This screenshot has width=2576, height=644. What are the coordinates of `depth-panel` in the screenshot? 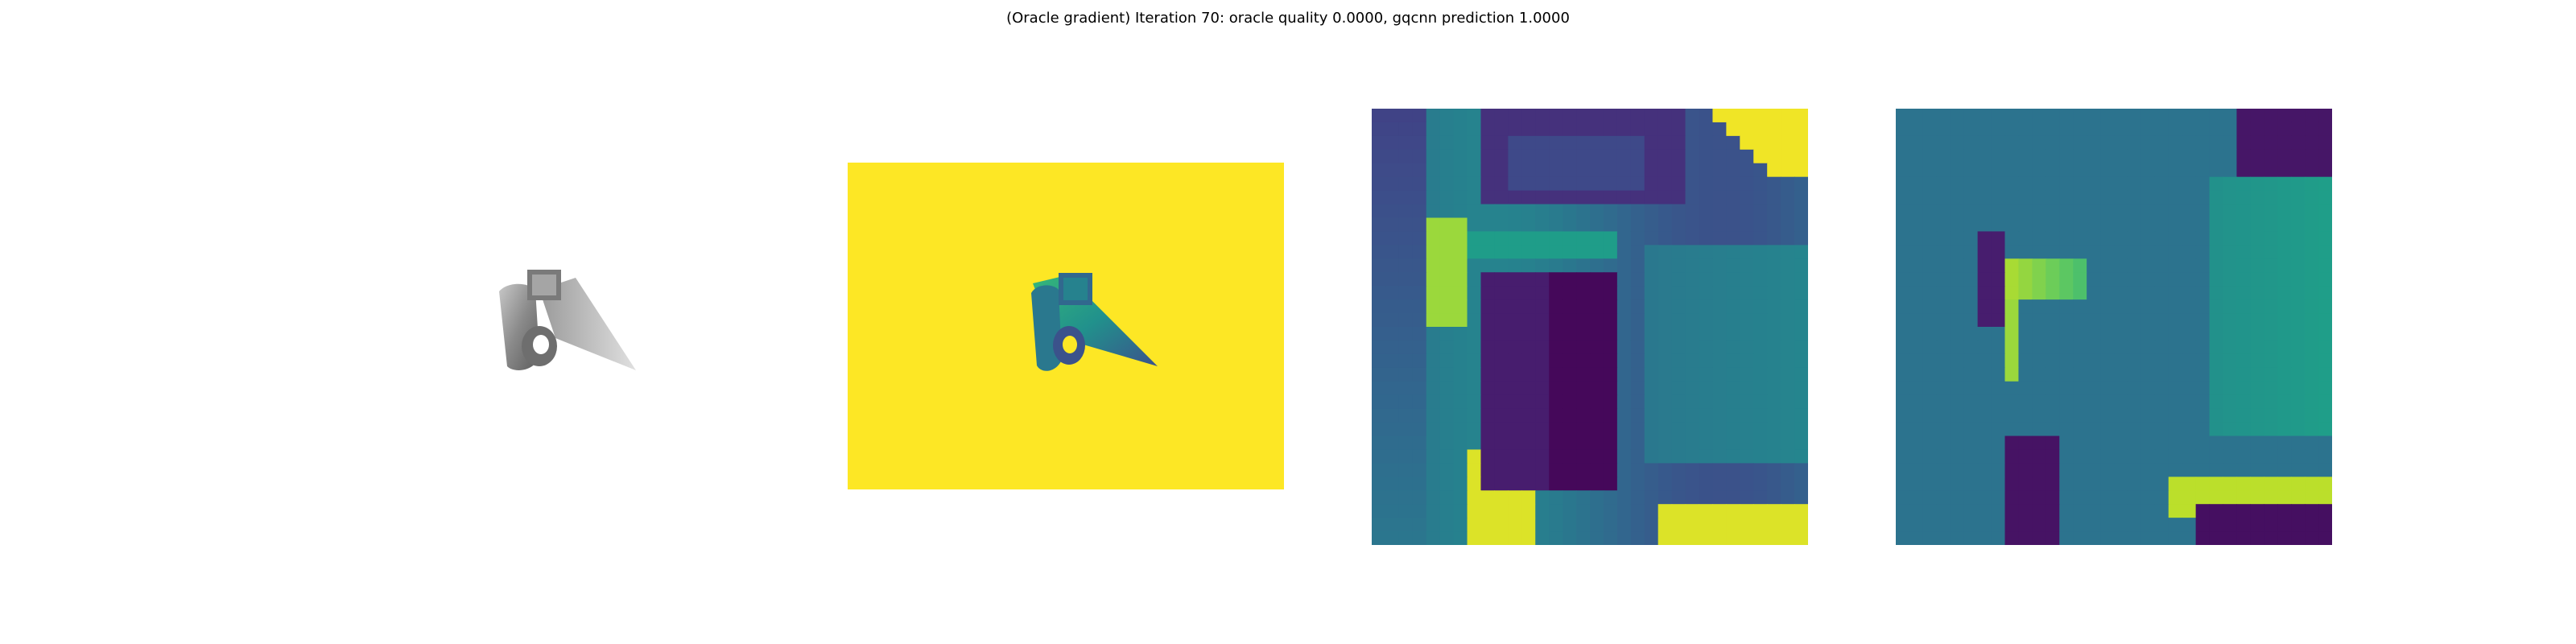 It's located at (1066, 326).